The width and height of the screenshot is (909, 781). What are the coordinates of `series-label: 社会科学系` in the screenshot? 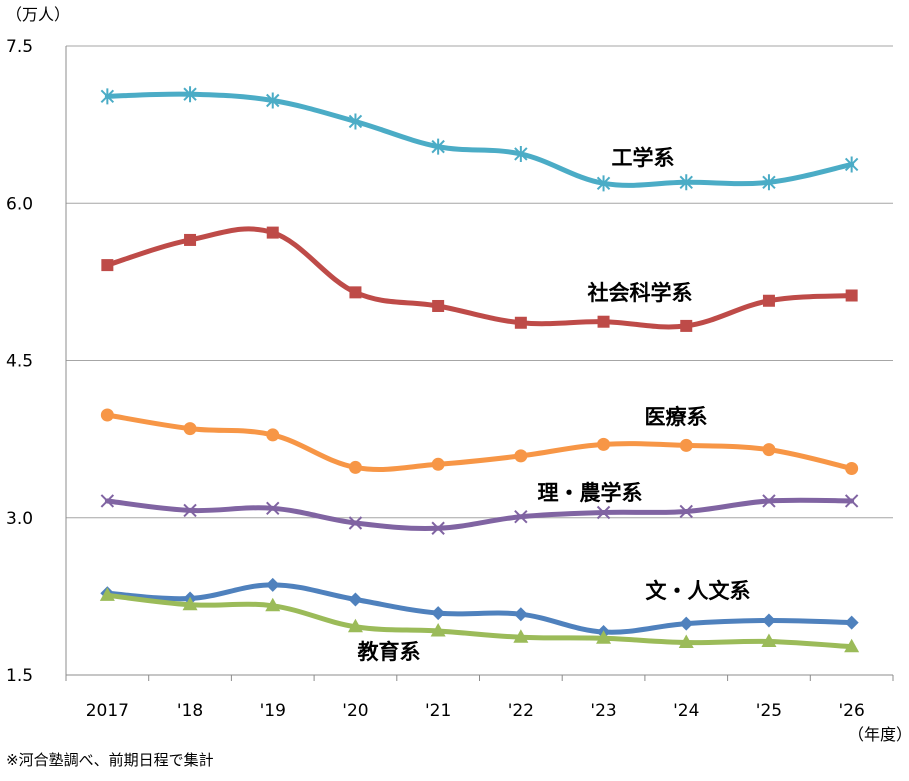 It's located at (640, 293).